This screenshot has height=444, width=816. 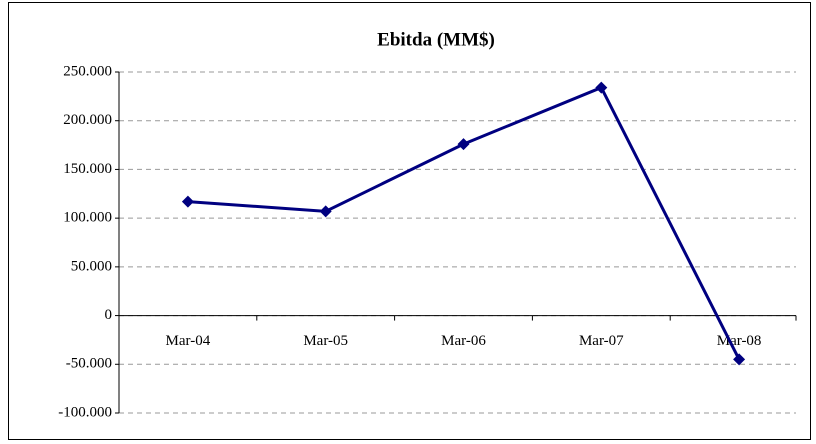 I want to click on chart-title: Ebitda (MM$), so click(x=436, y=39).